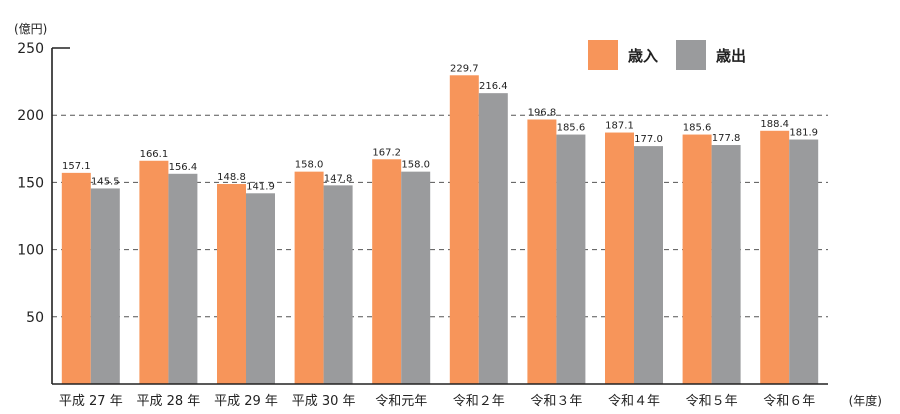 The width and height of the screenshot is (900, 414). Describe the element at coordinates (619, 126) in the screenshot. I see `value-label: 187.1` at that location.